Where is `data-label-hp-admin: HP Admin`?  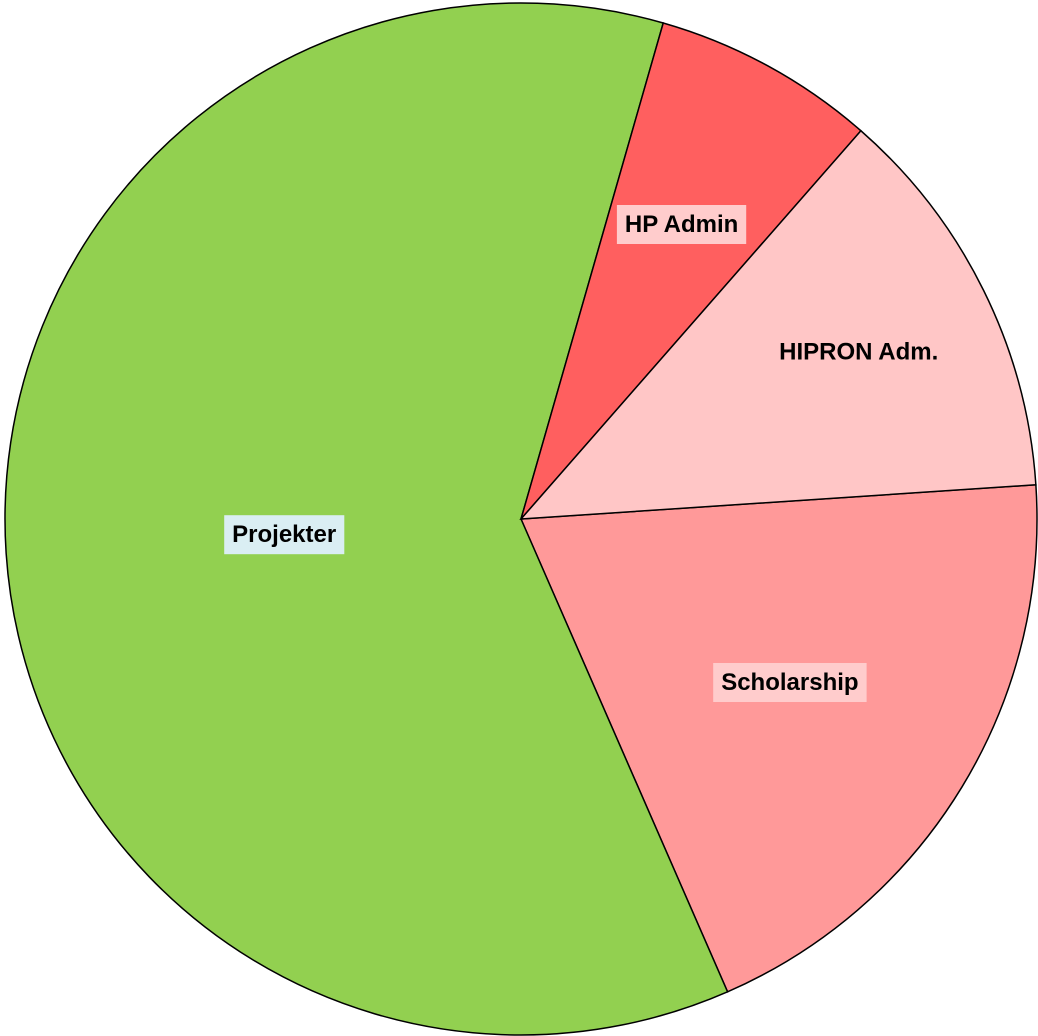 data-label-hp-admin: HP Admin is located at coordinates (681, 224).